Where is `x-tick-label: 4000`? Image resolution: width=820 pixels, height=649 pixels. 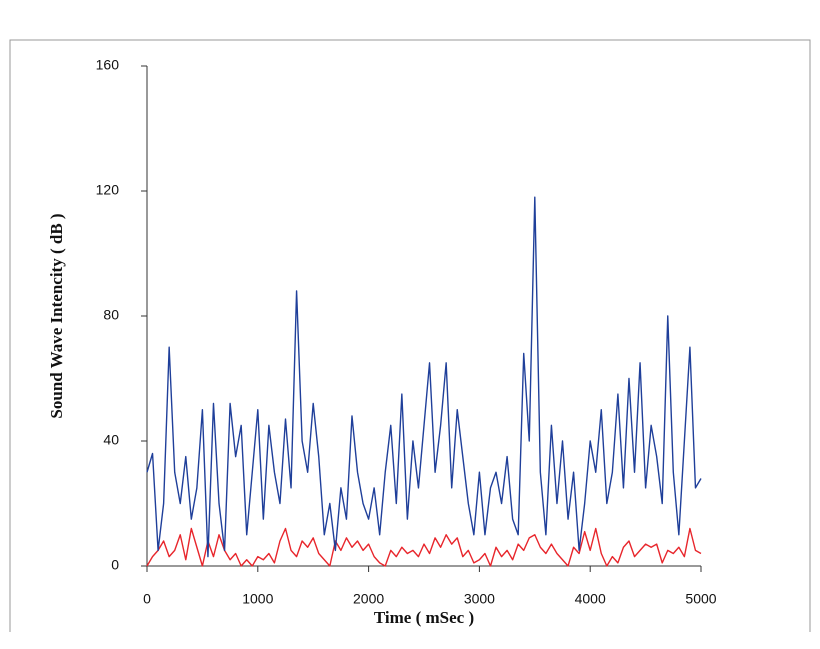 x-tick-label: 4000 is located at coordinates (590, 599).